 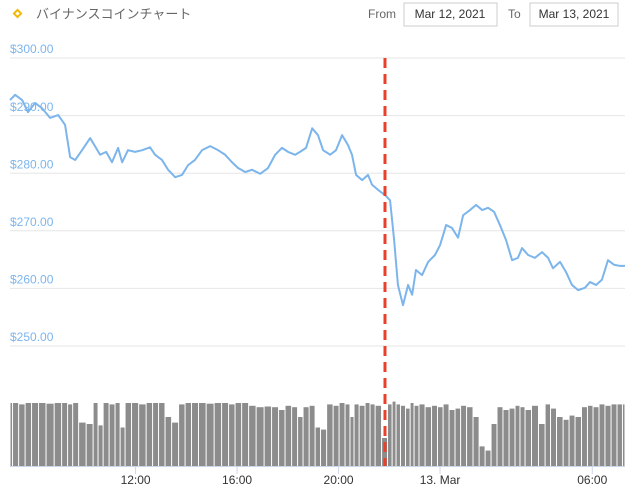 I want to click on from-date: Mar 12, 2021, so click(x=450, y=14).